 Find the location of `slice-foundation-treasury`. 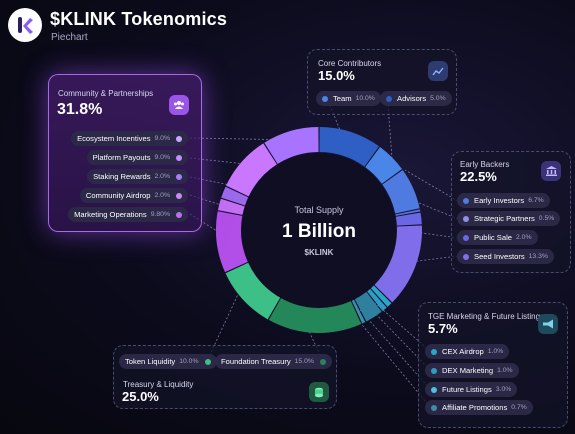

slice-foundation-treasury is located at coordinates (315, 315).